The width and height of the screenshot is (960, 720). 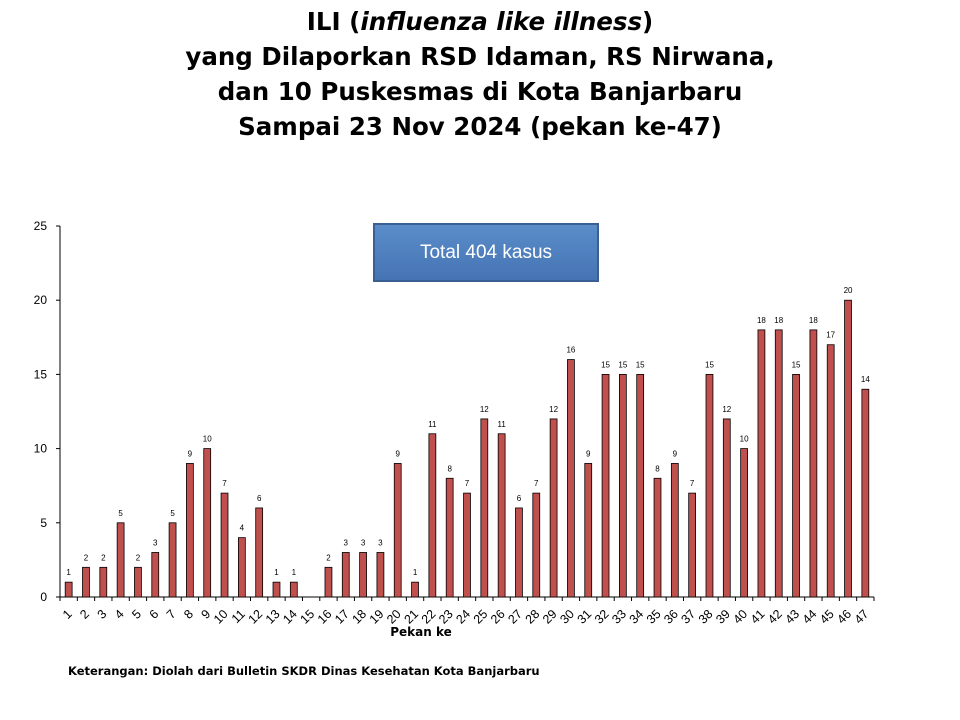 I want to click on x-tick-label: 6, so click(x=154, y=614).